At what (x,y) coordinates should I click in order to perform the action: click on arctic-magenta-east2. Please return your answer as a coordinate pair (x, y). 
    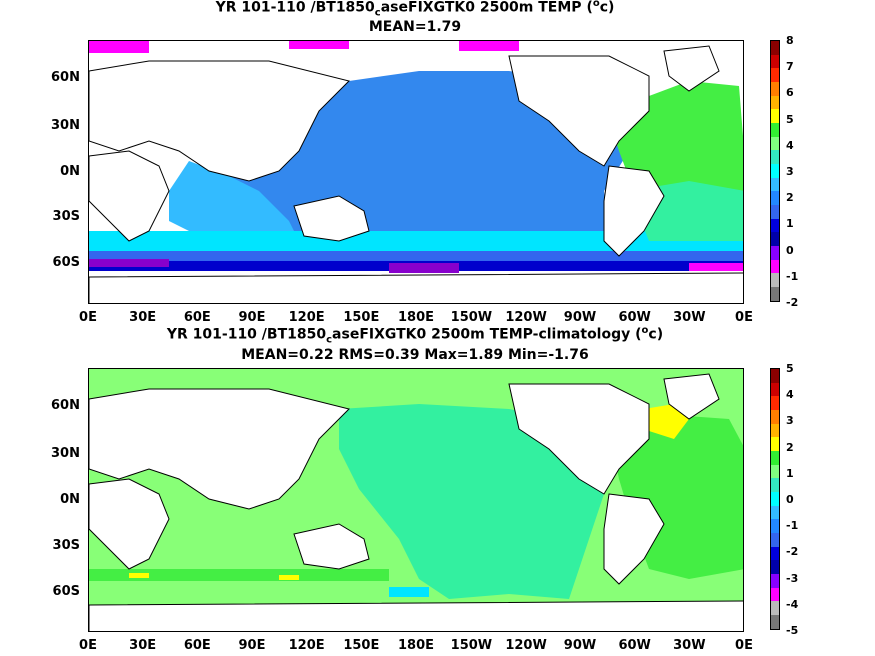
    Looking at the image, I should click on (489, 46).